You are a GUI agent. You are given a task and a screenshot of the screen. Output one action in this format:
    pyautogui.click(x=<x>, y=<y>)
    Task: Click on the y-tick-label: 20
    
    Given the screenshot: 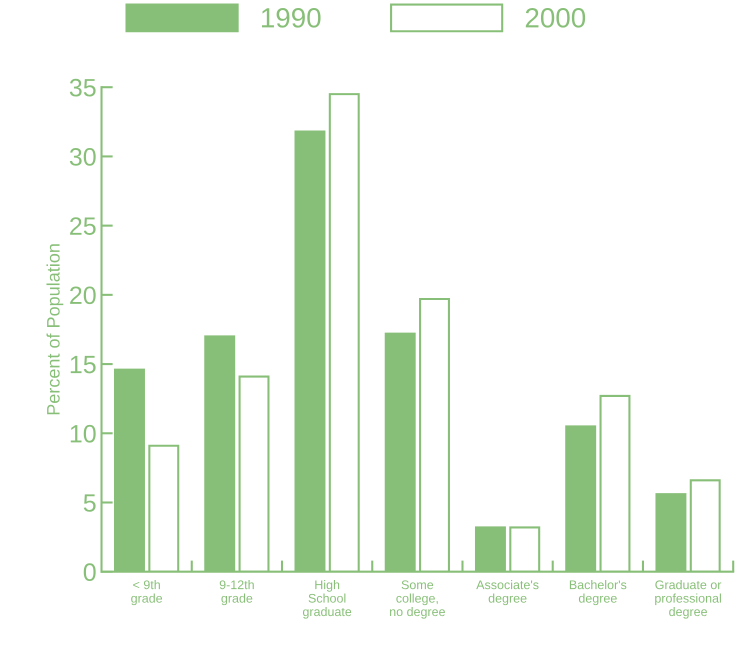 What is the action you would take?
    pyautogui.click(x=83, y=295)
    